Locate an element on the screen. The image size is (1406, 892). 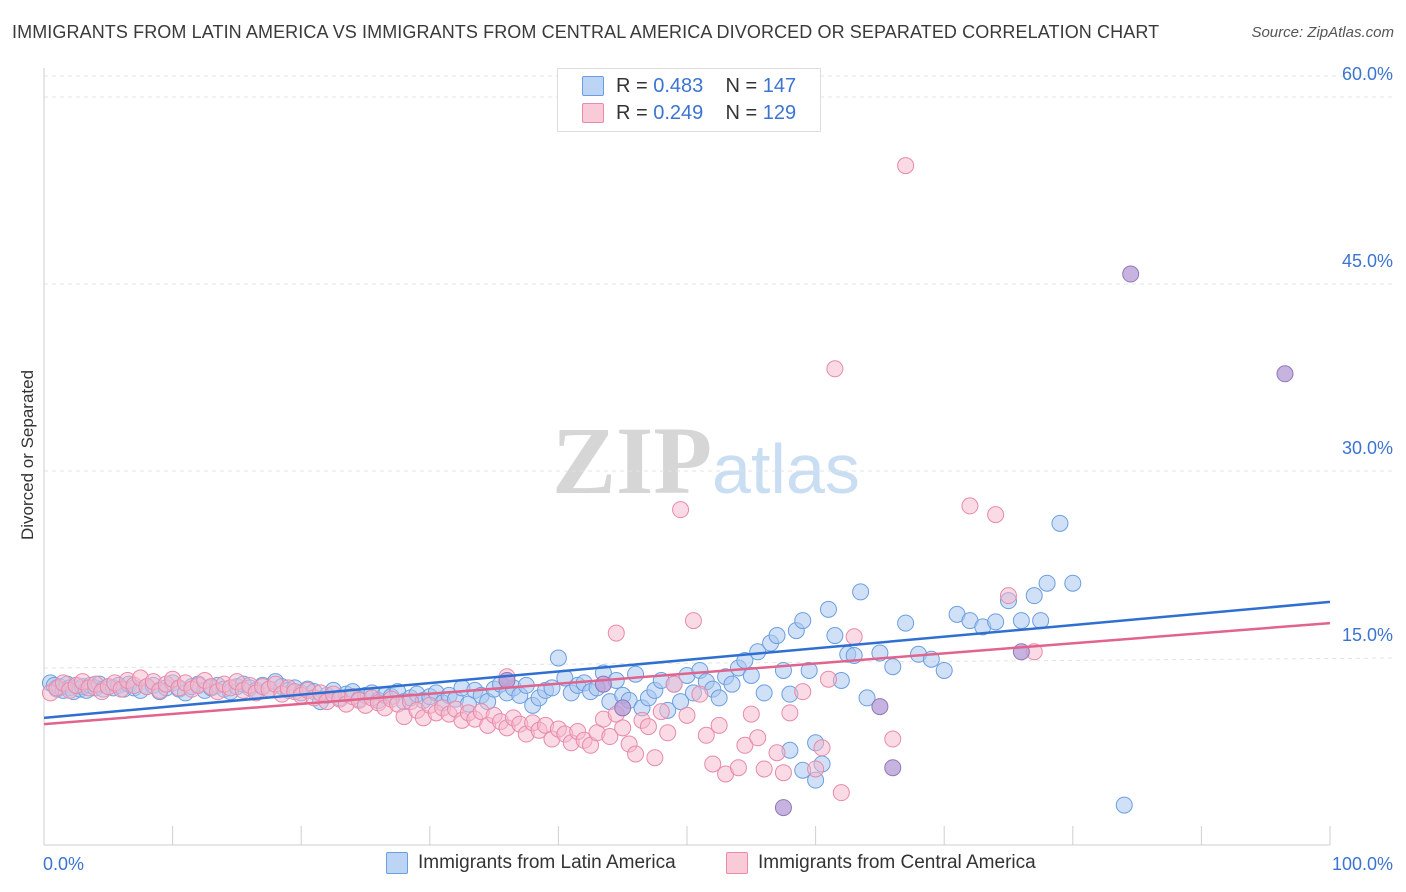
gridline-y is located at coordinates (719, 663).